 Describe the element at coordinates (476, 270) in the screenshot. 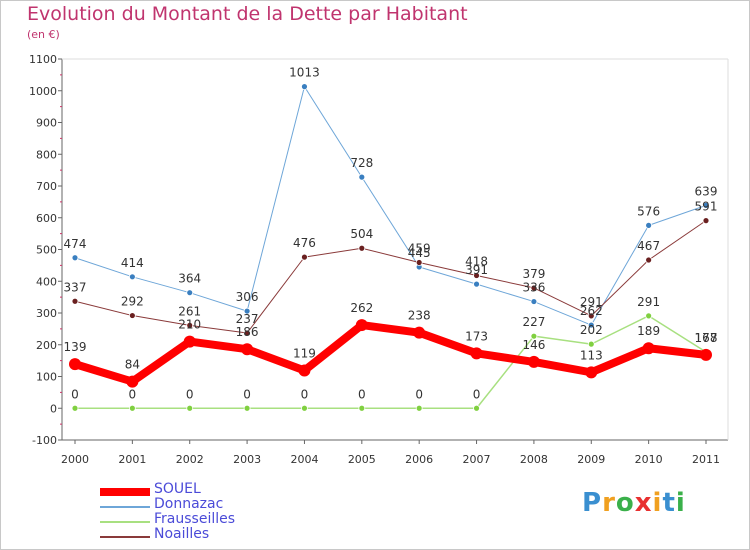

I see `data-label-donnazac: 391` at that location.